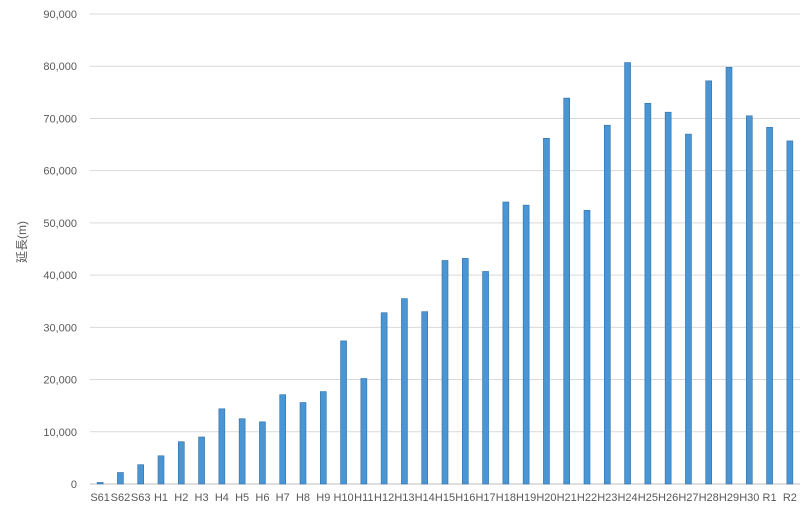 The width and height of the screenshot is (811, 519). I want to click on x-tick-label: H17, so click(485, 498).